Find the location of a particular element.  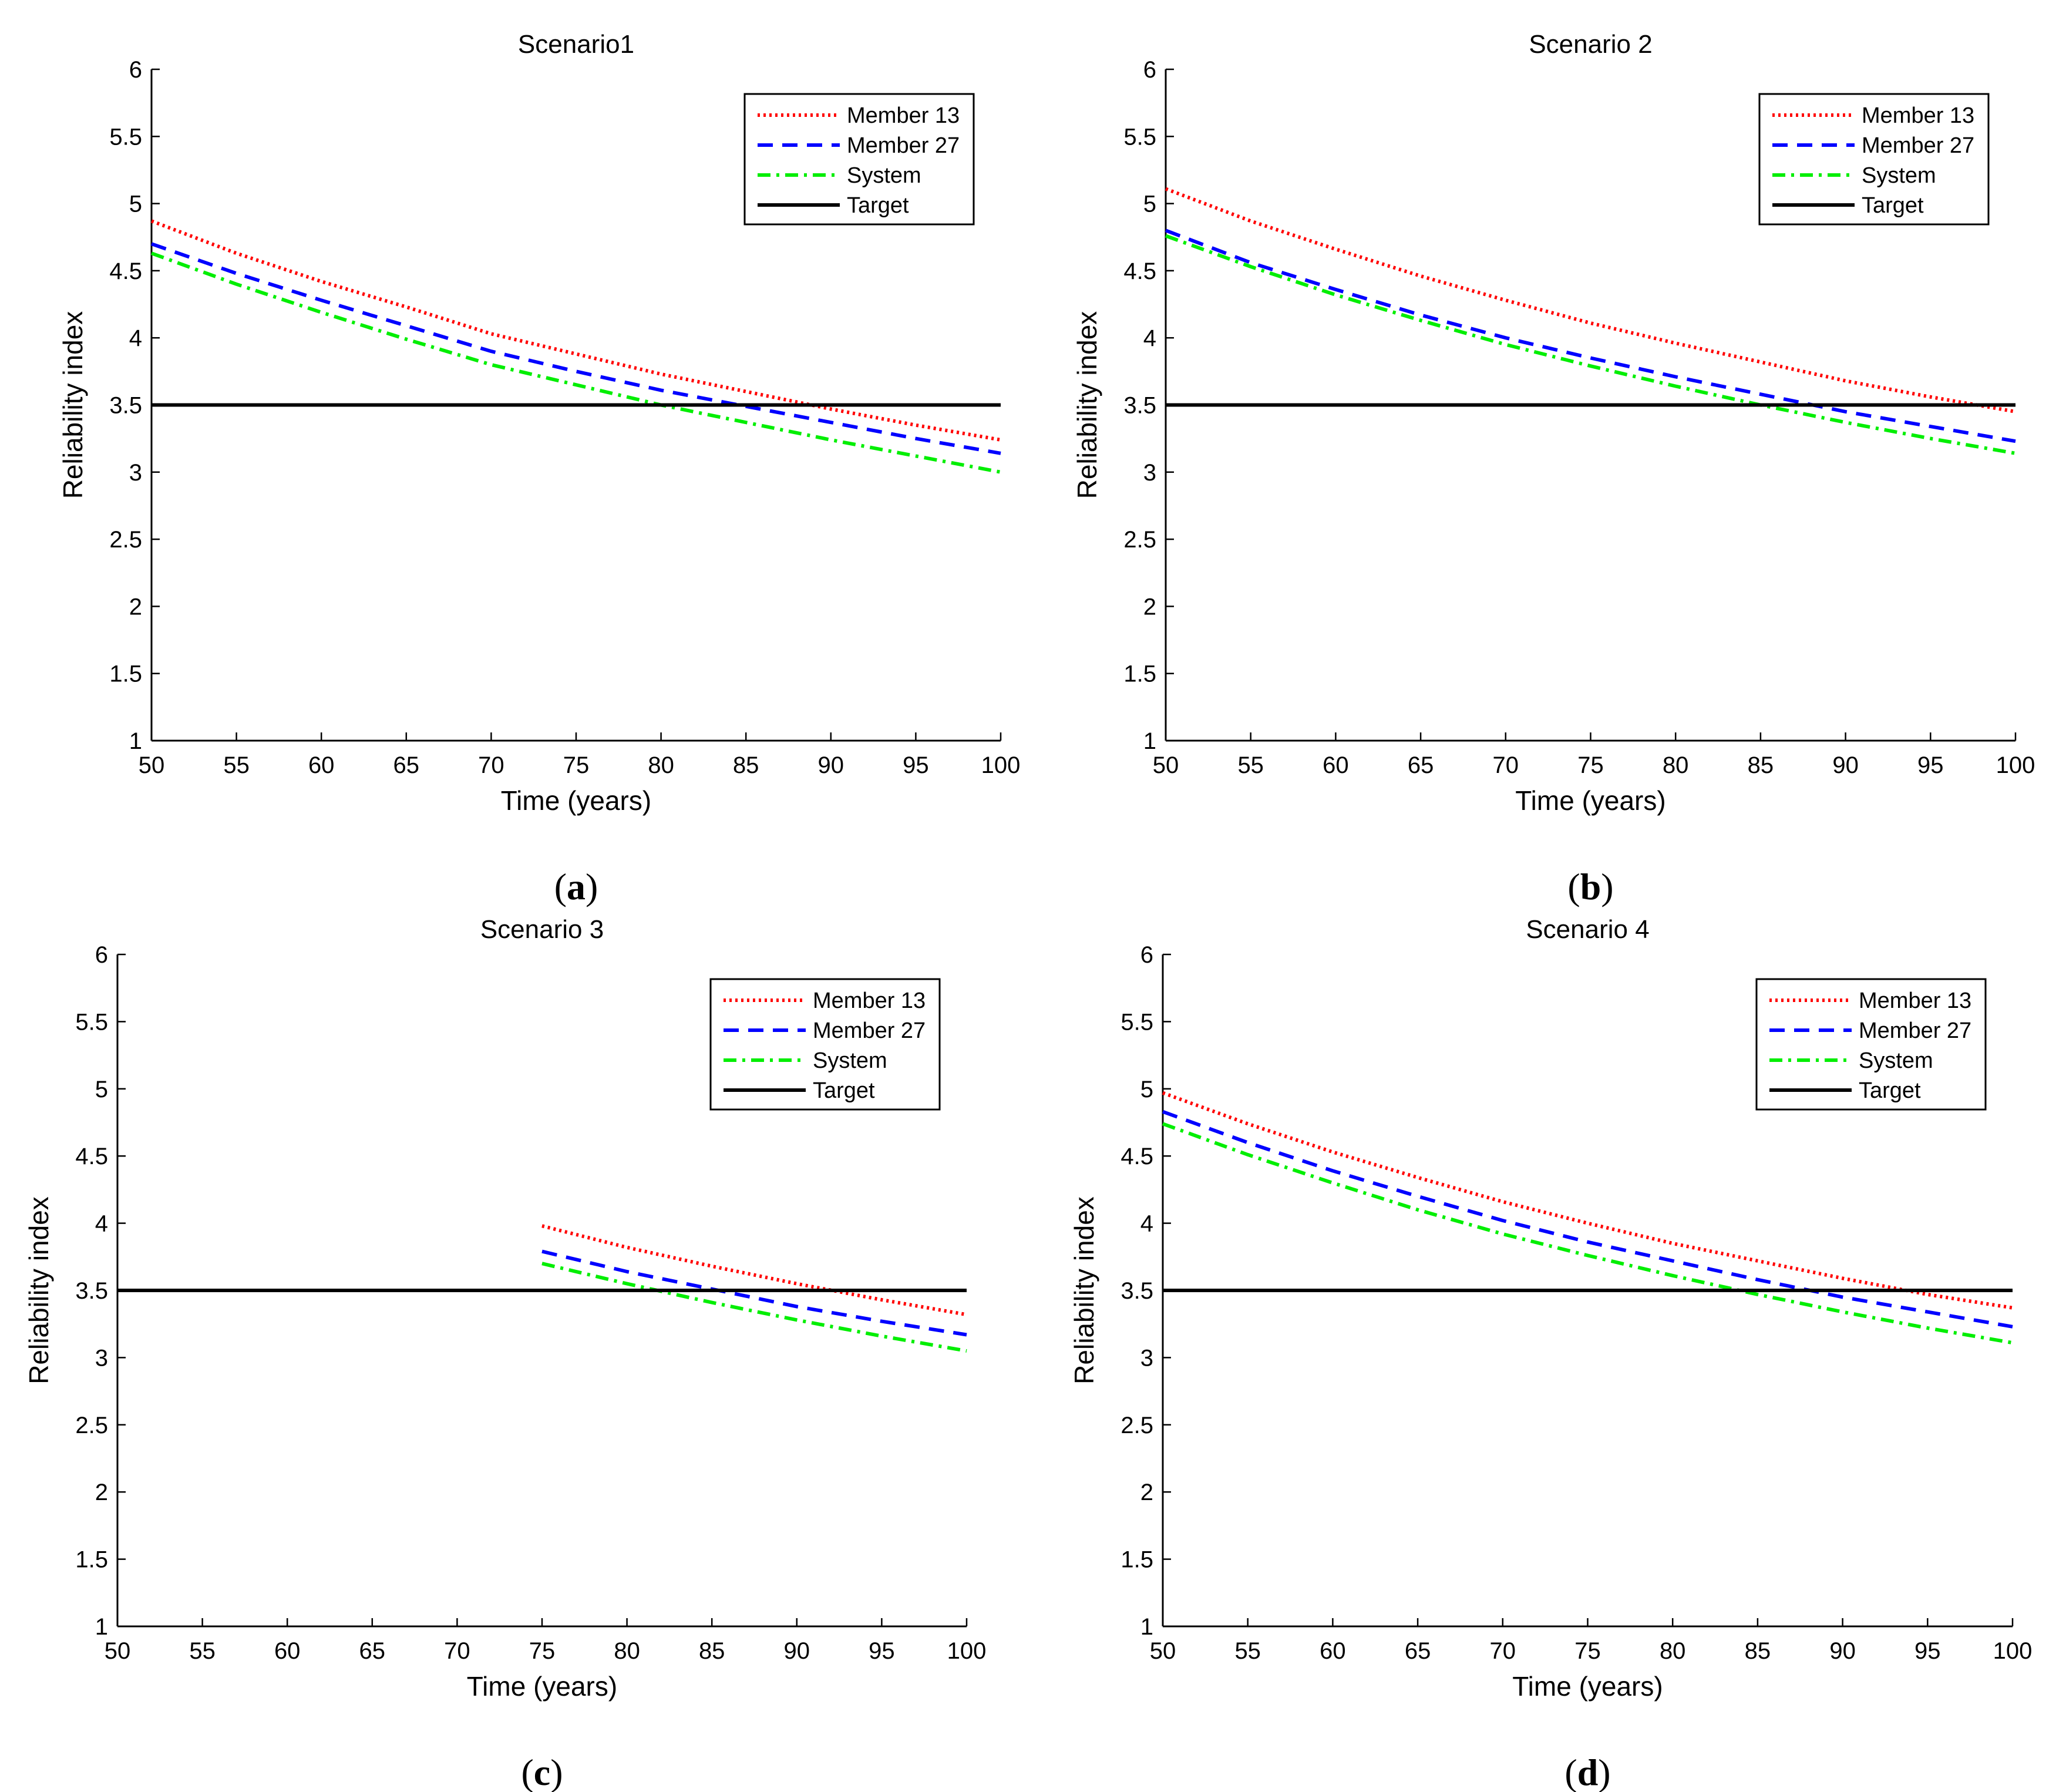

panel-caption: (d) is located at coordinates (1587, 1771).